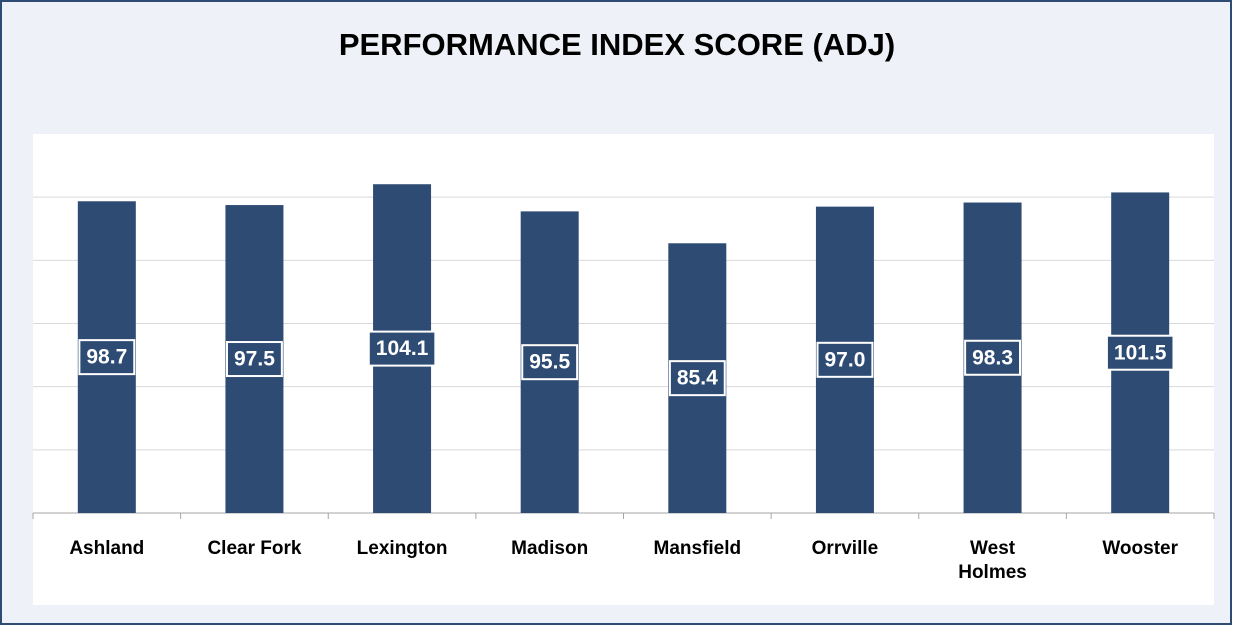 The height and width of the screenshot is (627, 1234). I want to click on value-label: 104.1, so click(402, 348).